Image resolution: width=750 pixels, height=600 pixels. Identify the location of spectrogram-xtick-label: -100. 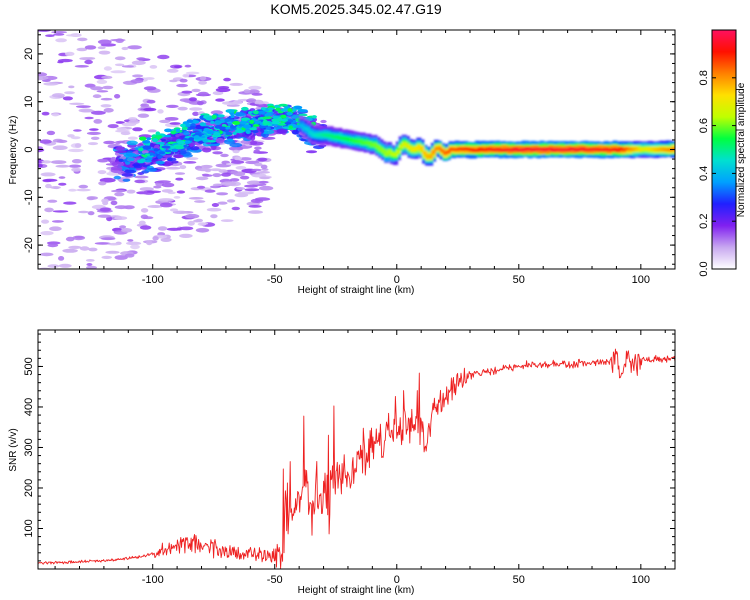
(153, 280).